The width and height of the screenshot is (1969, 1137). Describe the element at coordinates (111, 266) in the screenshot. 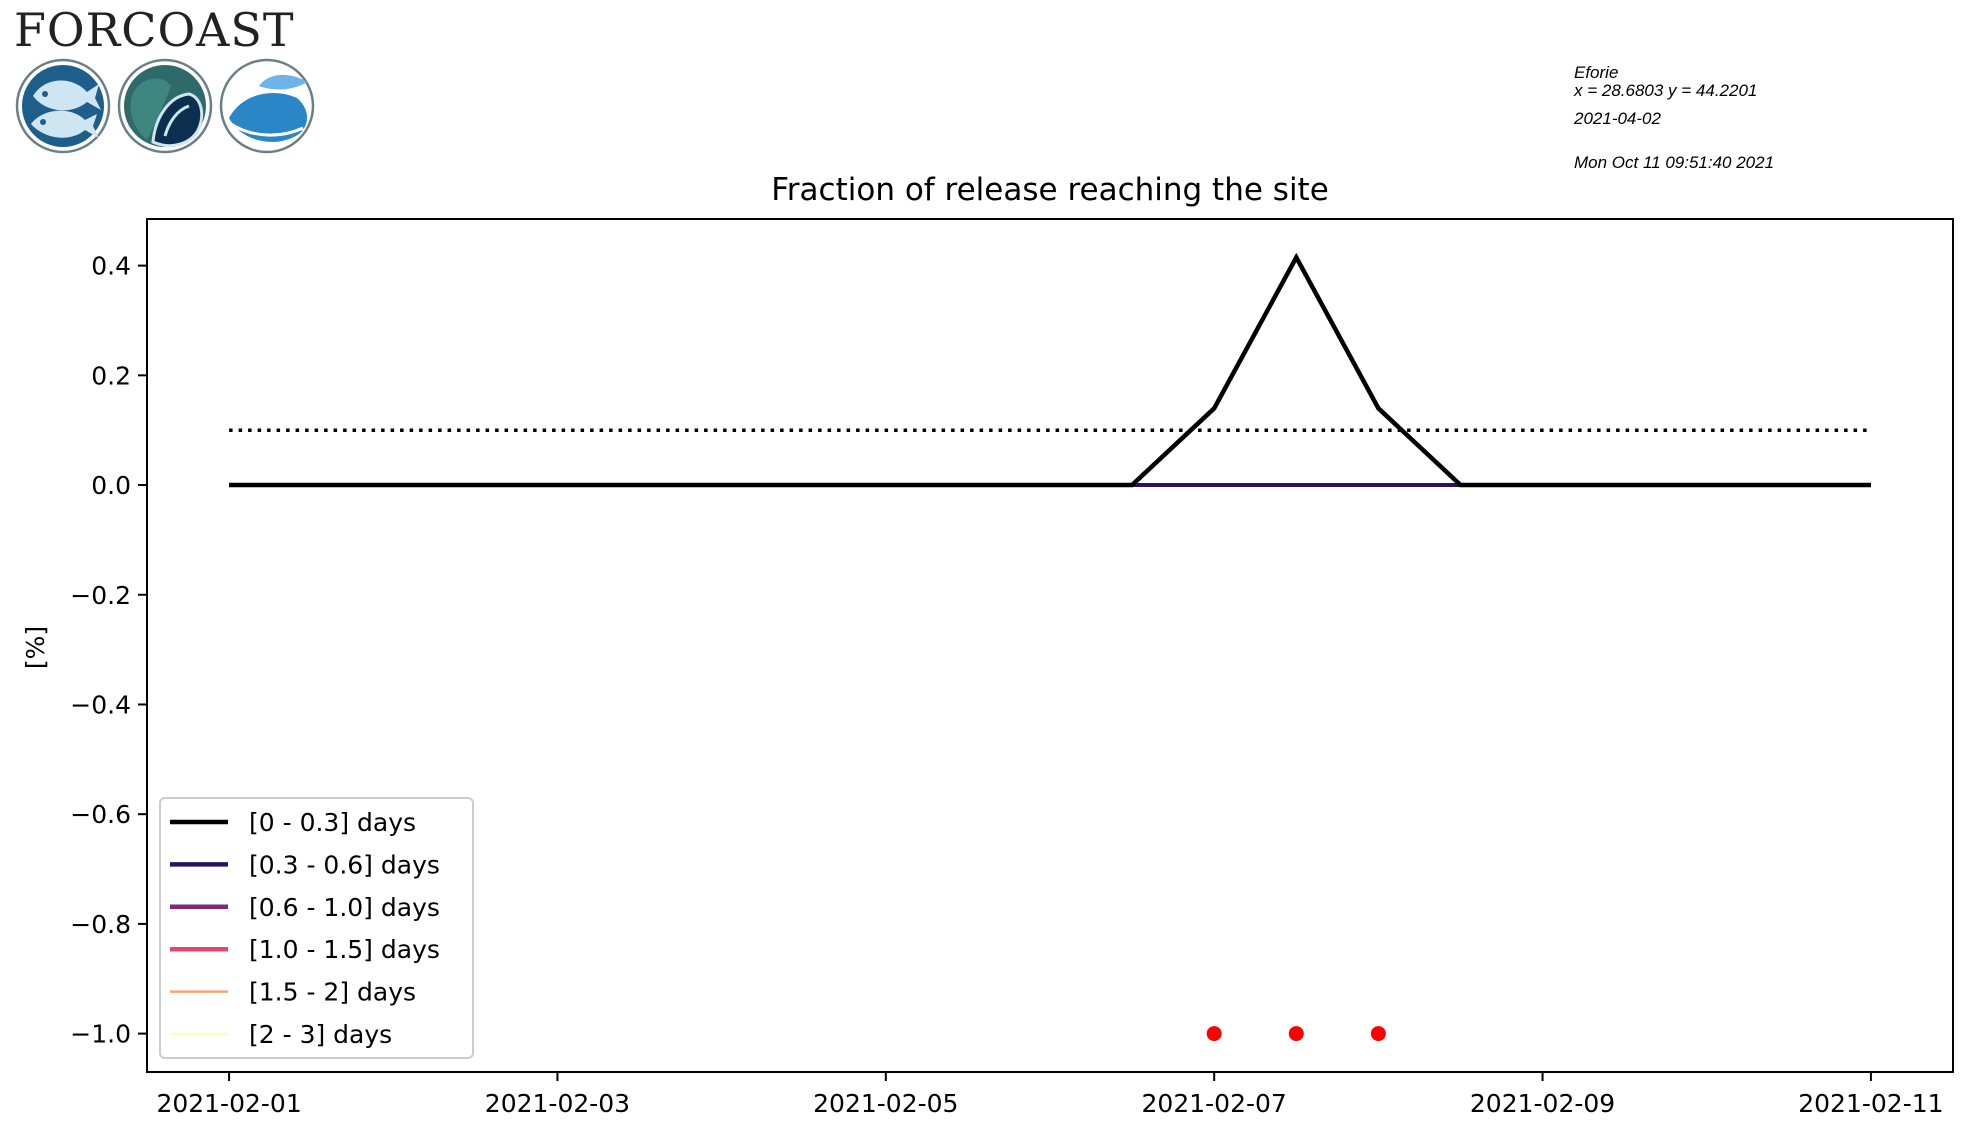

I see `y-tick-label: 0.4` at that location.